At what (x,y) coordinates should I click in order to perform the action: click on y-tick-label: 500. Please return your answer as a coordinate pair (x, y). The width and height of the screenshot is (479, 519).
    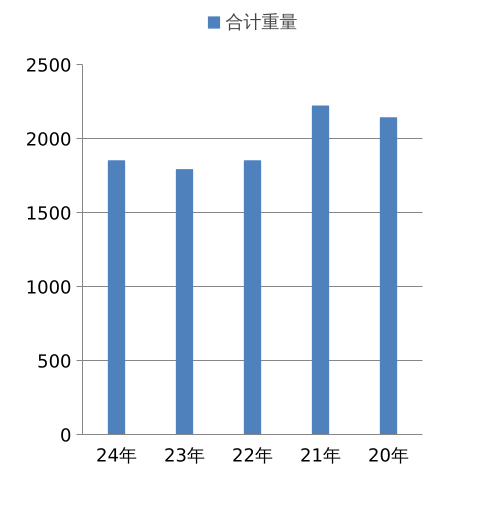
    Looking at the image, I should click on (54, 362).